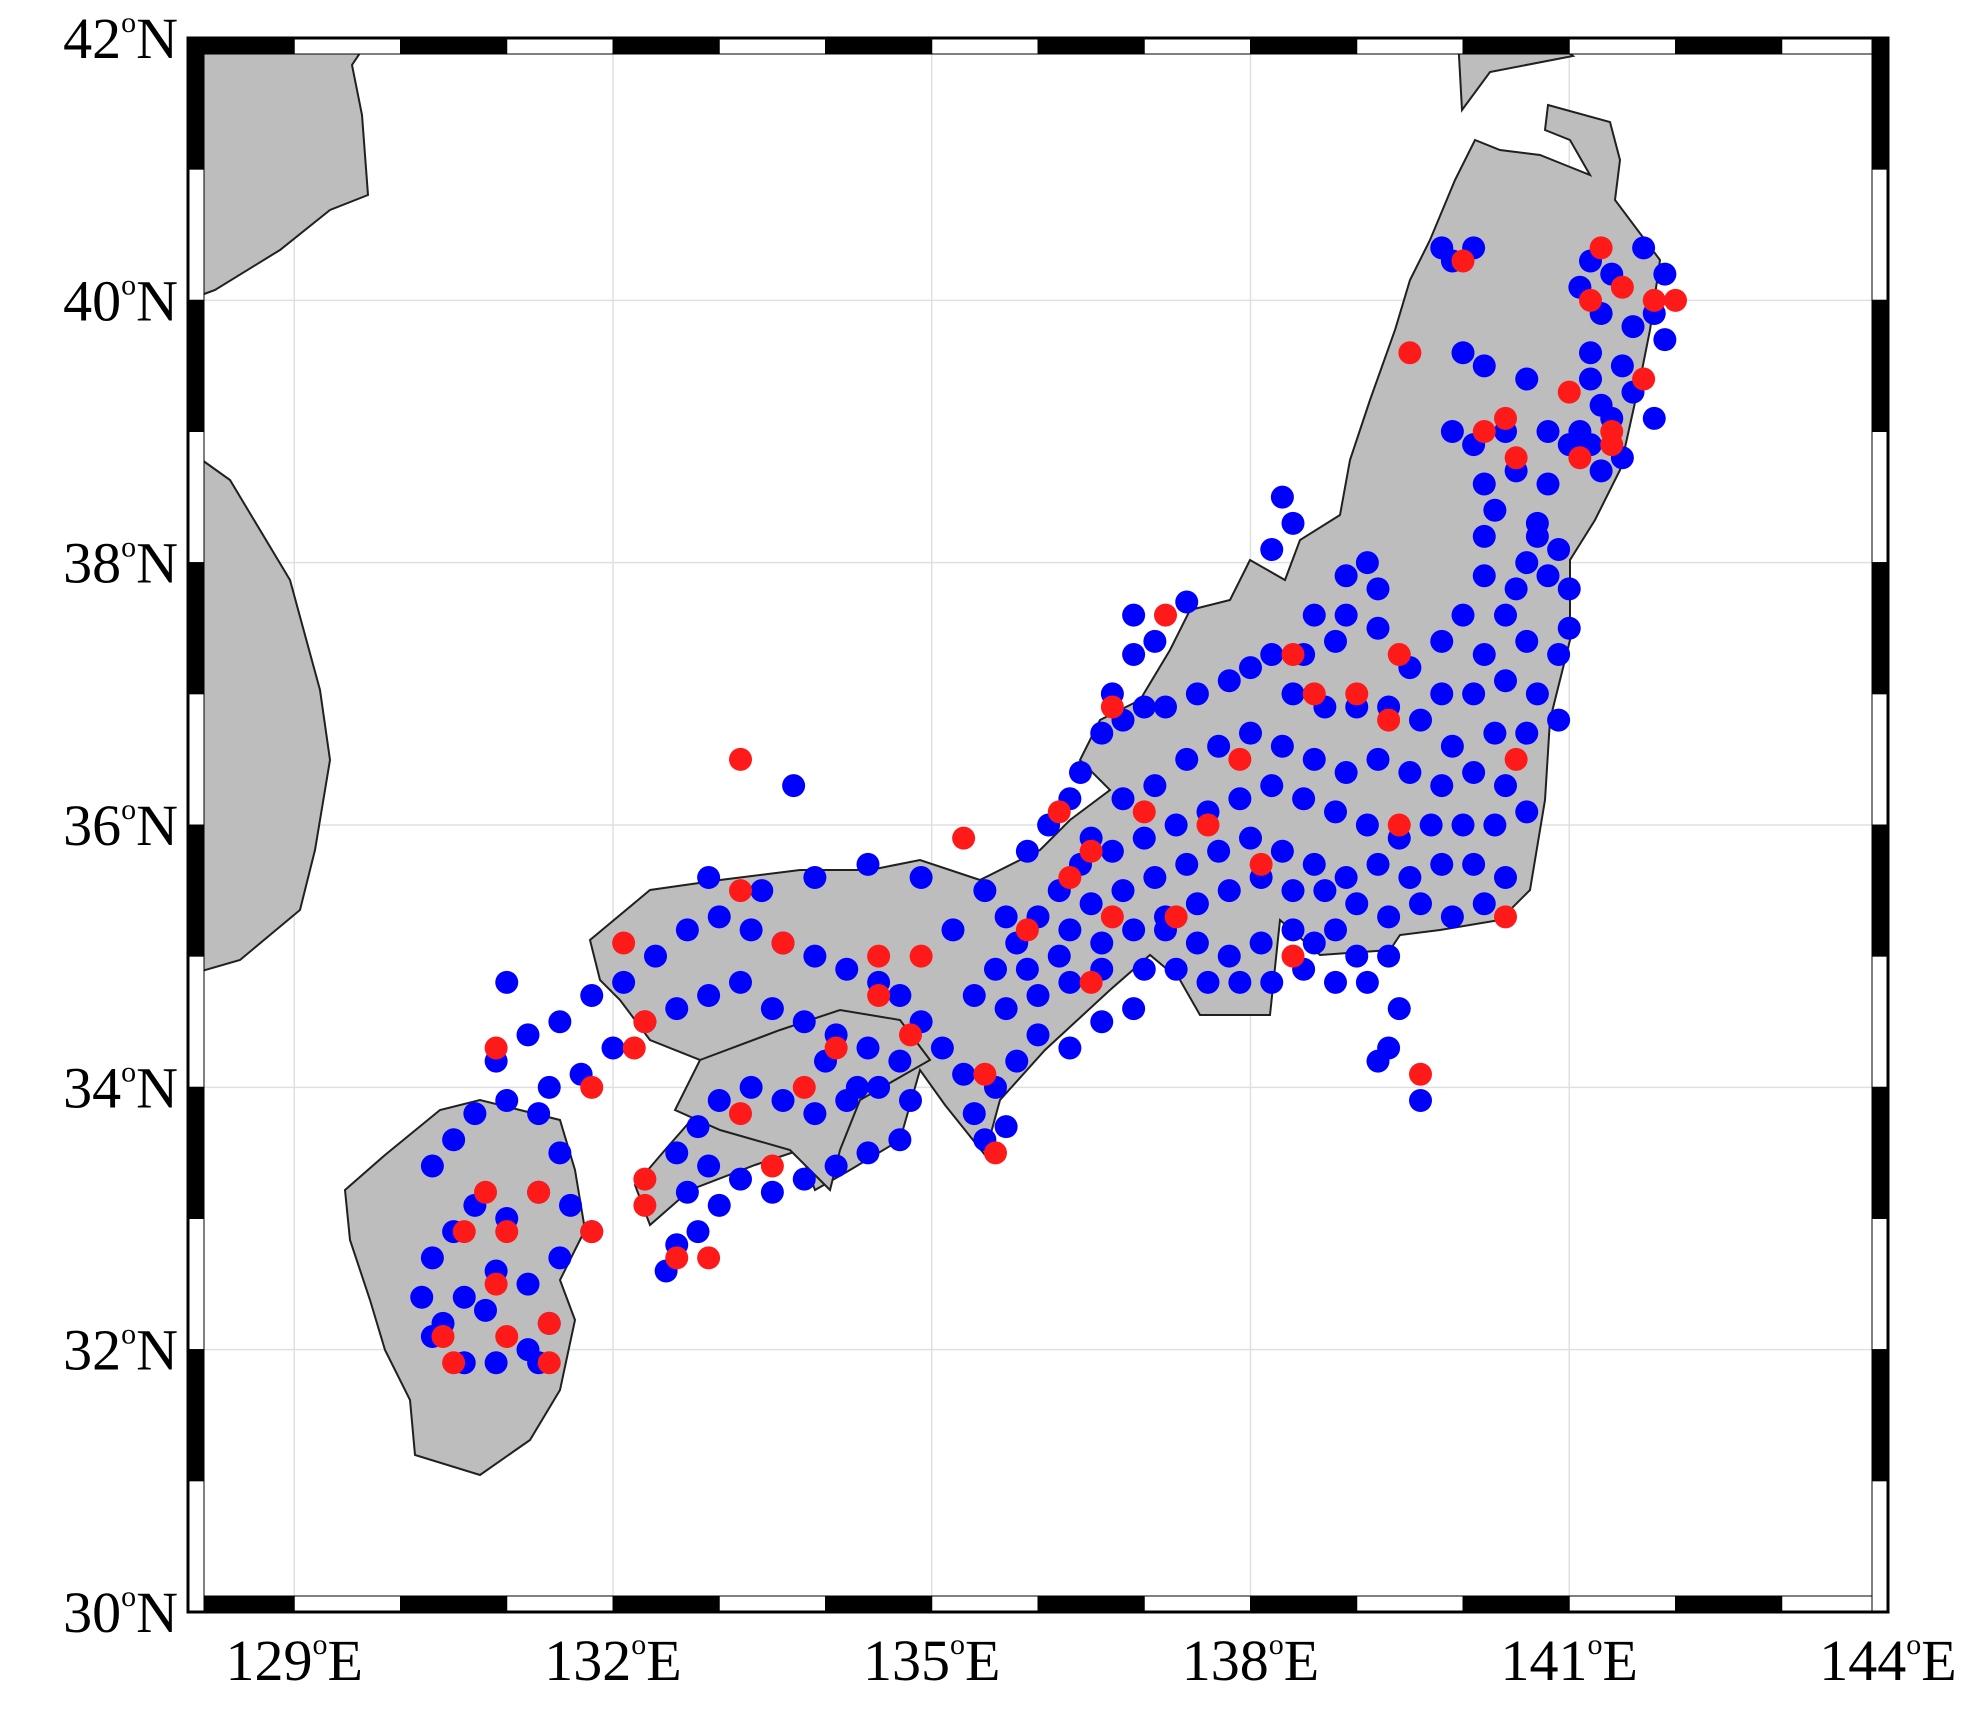 This screenshot has height=1717, width=1984. Describe the element at coordinates (1301, 1660) in the screenshot. I see `tick-hemisphere: E` at that location.